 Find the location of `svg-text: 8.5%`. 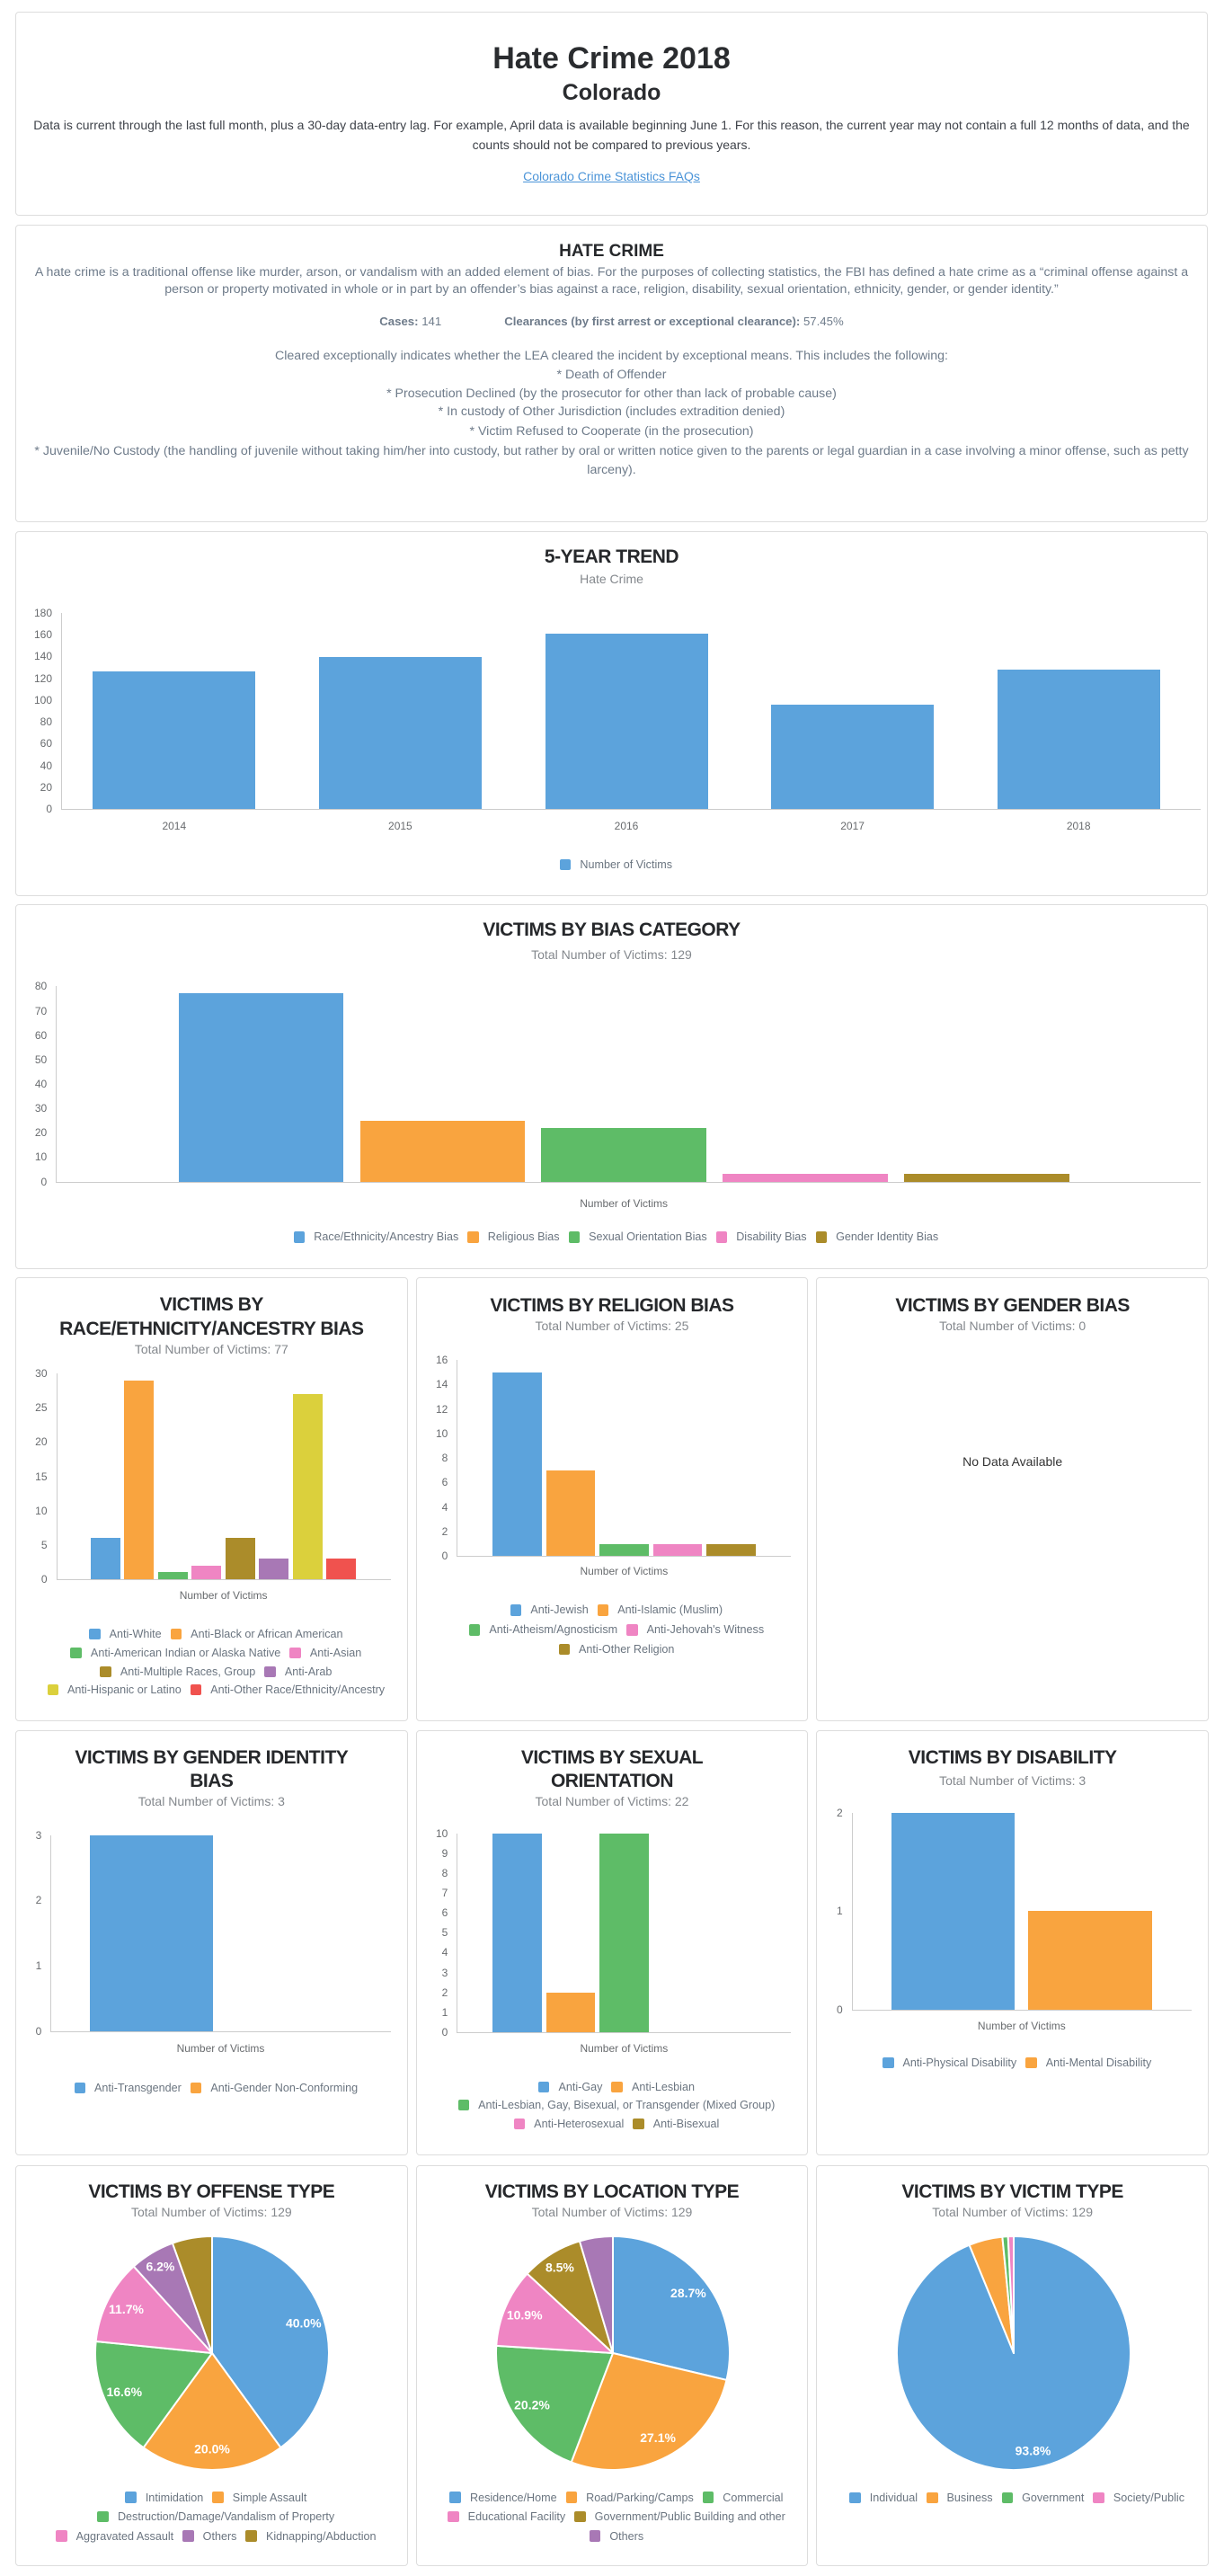

svg-text: 8.5% is located at coordinates (559, 2267).